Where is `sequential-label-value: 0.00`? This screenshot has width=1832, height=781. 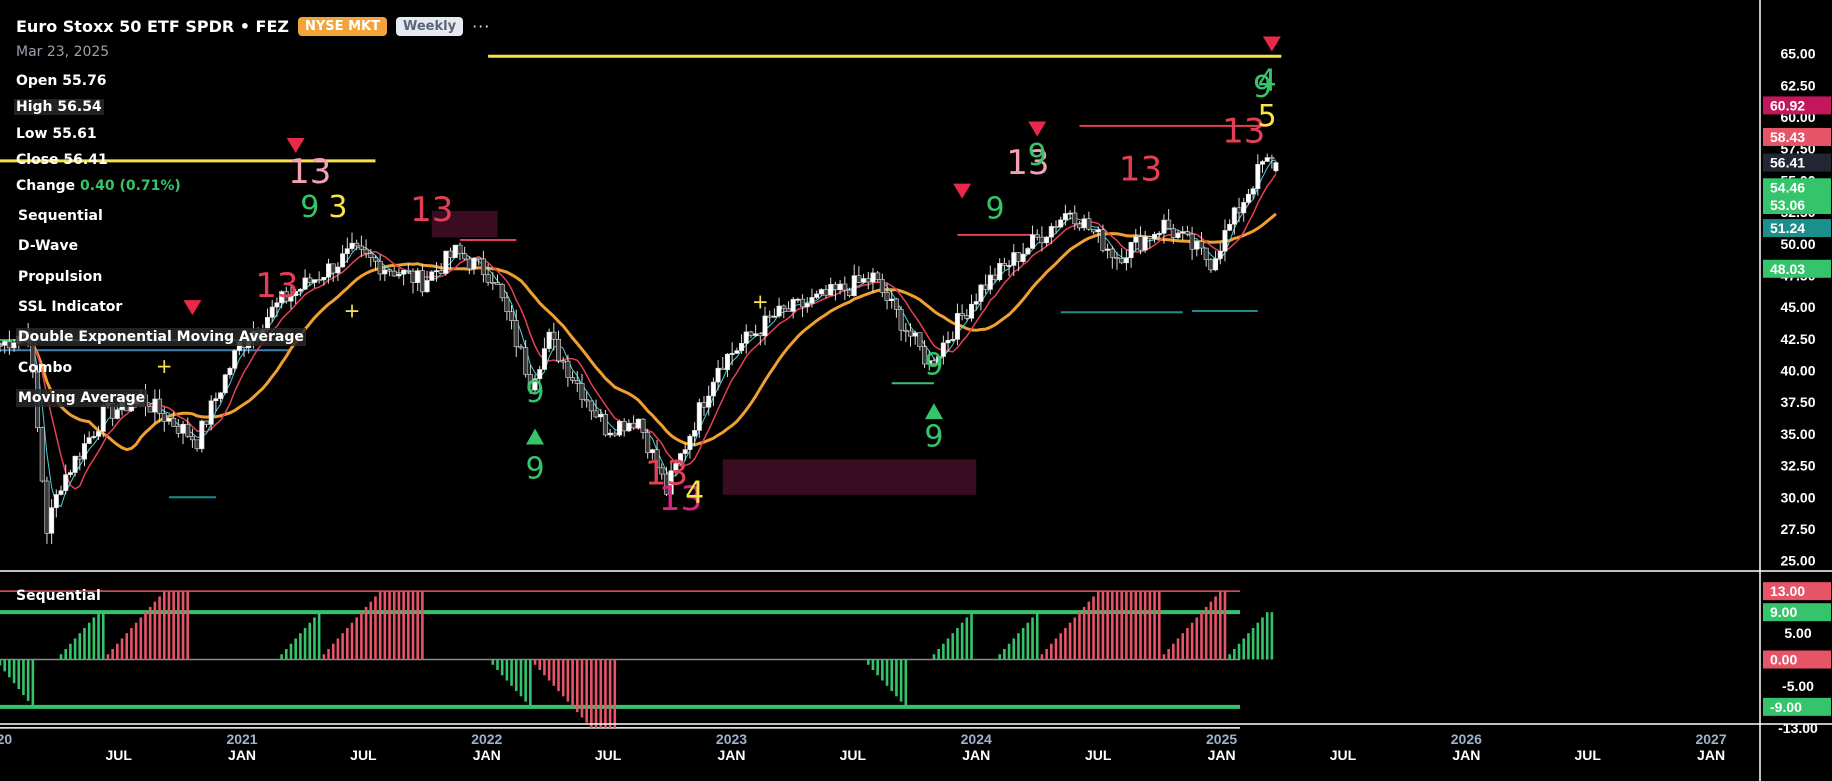
sequential-label-value: 0.00 is located at coordinates (1783, 660).